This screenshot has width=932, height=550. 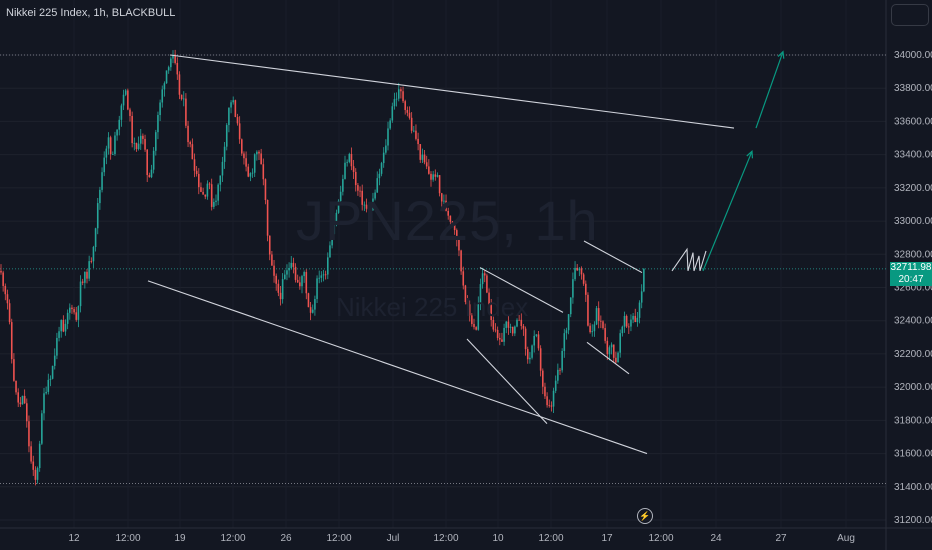 What do you see at coordinates (913, 520) in the screenshot?
I see `y-tick-label: 31200.00` at bounding box center [913, 520].